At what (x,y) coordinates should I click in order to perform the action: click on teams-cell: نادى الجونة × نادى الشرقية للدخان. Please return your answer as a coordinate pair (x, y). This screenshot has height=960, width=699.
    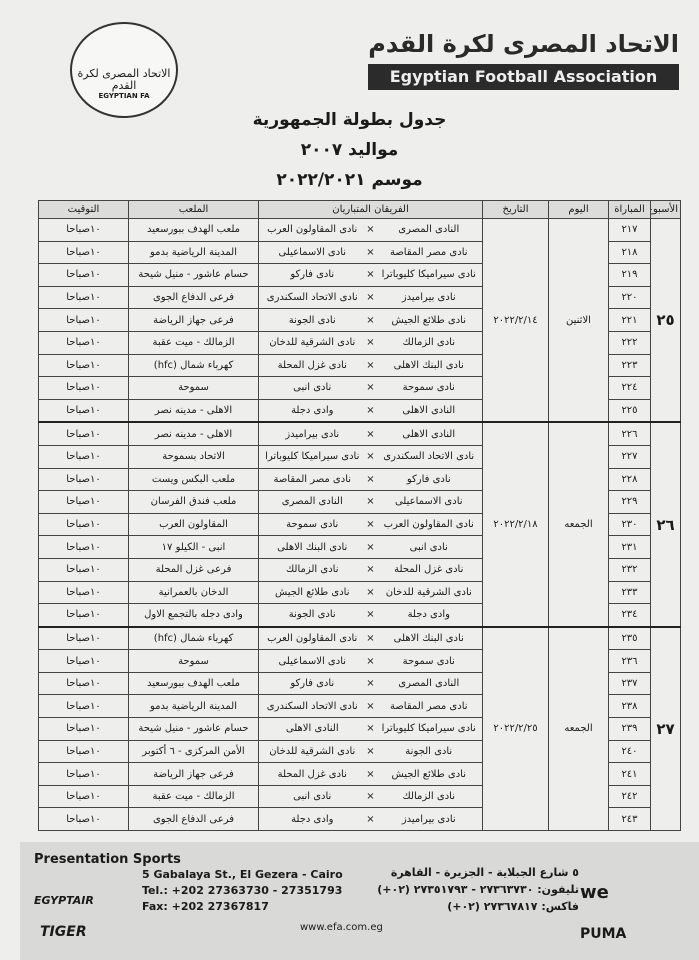
    Looking at the image, I should click on (370, 751).